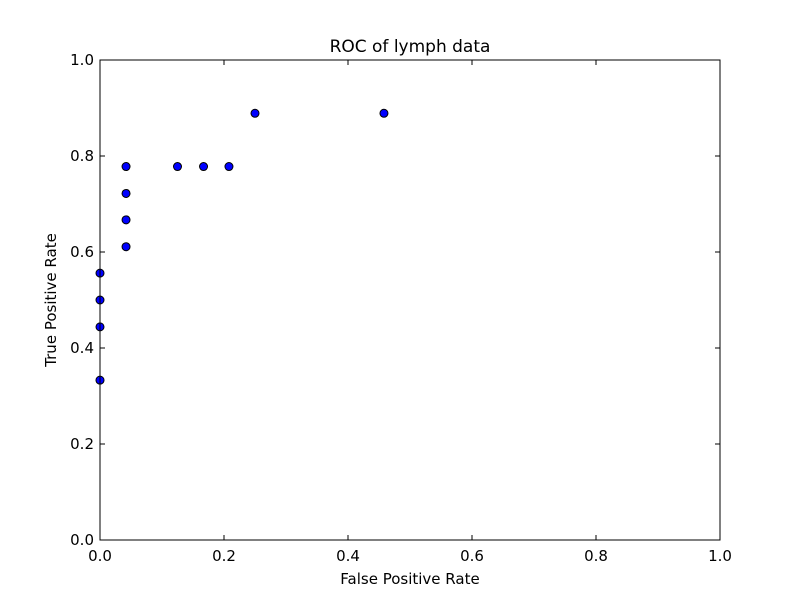 The height and width of the screenshot is (600, 800). I want to click on y-tick-label: 0.8, so click(82, 156).